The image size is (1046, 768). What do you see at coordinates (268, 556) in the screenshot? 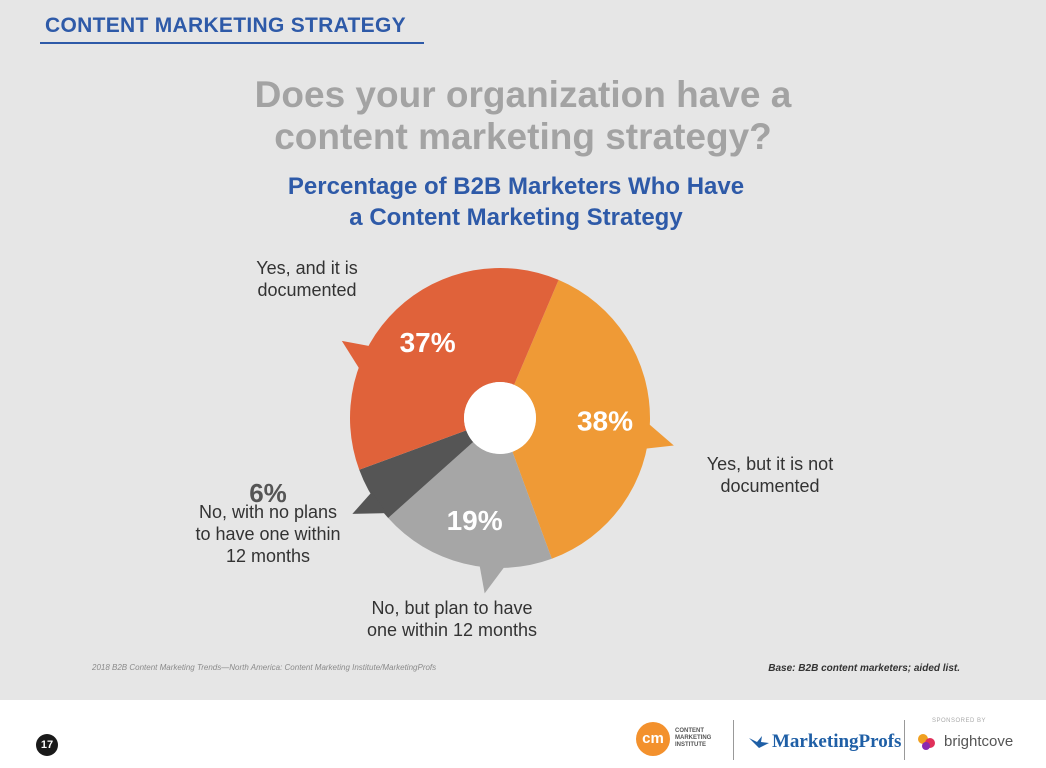
I see `slice-category-label: 12 months` at bounding box center [268, 556].